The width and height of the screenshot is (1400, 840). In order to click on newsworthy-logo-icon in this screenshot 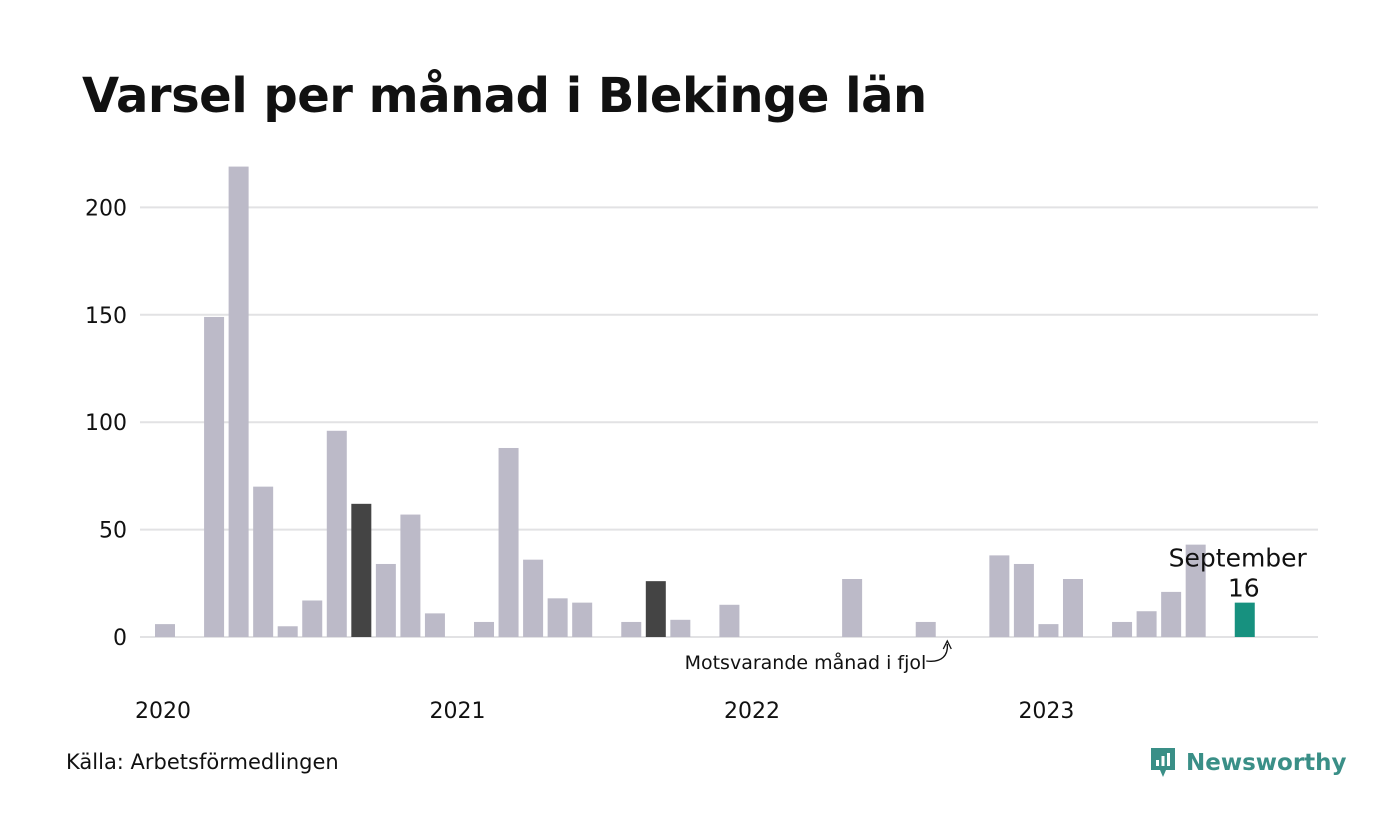, I will do `click(1163, 762)`.